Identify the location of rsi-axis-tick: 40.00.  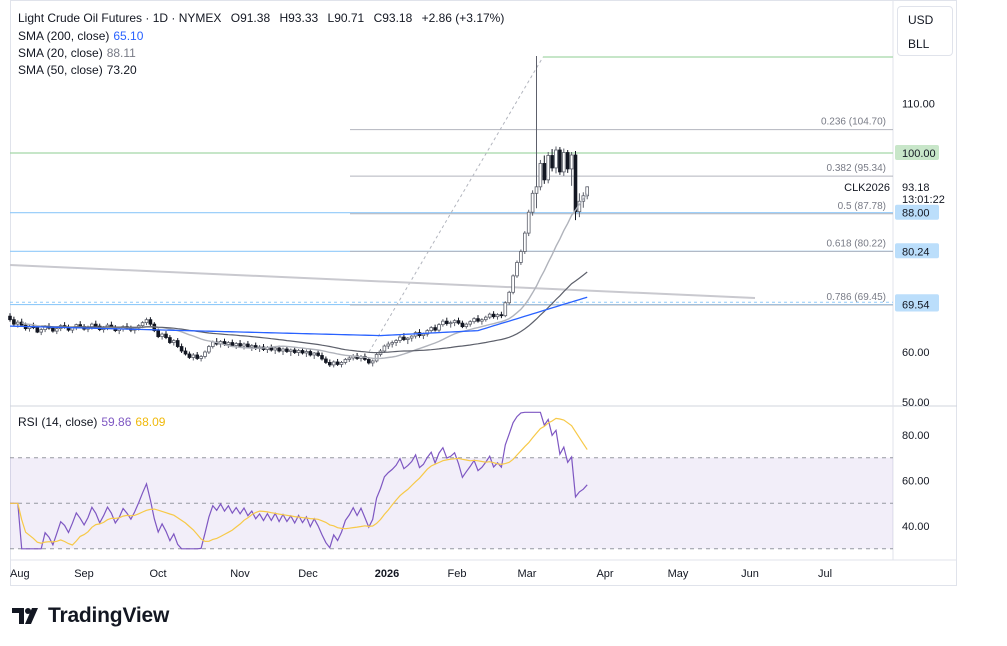
(916, 527).